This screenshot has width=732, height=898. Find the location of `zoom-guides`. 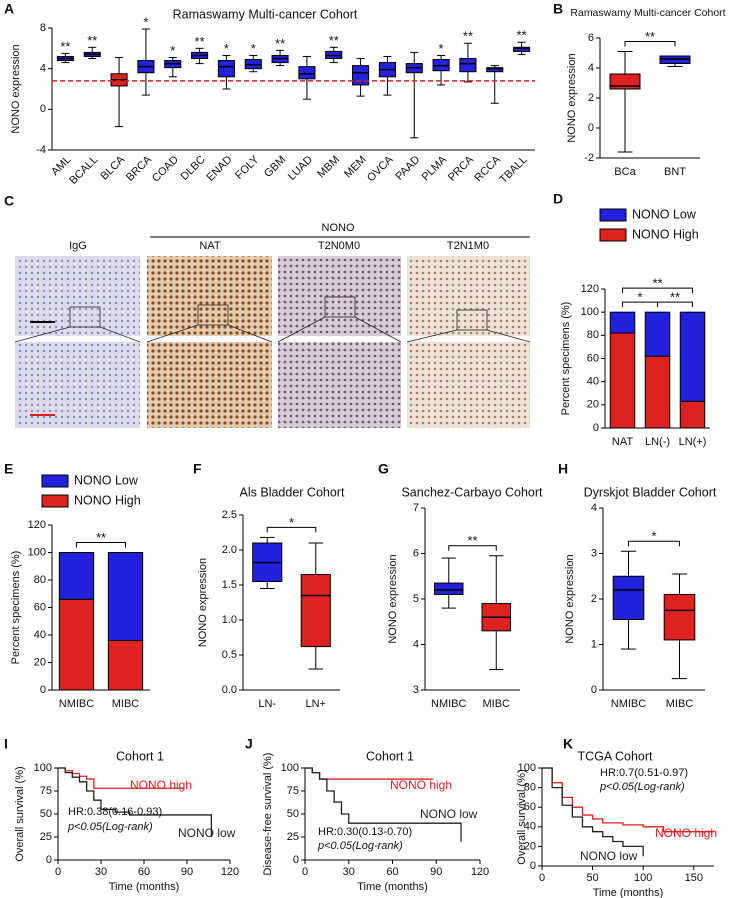

zoom-guides is located at coordinates (272, 319).